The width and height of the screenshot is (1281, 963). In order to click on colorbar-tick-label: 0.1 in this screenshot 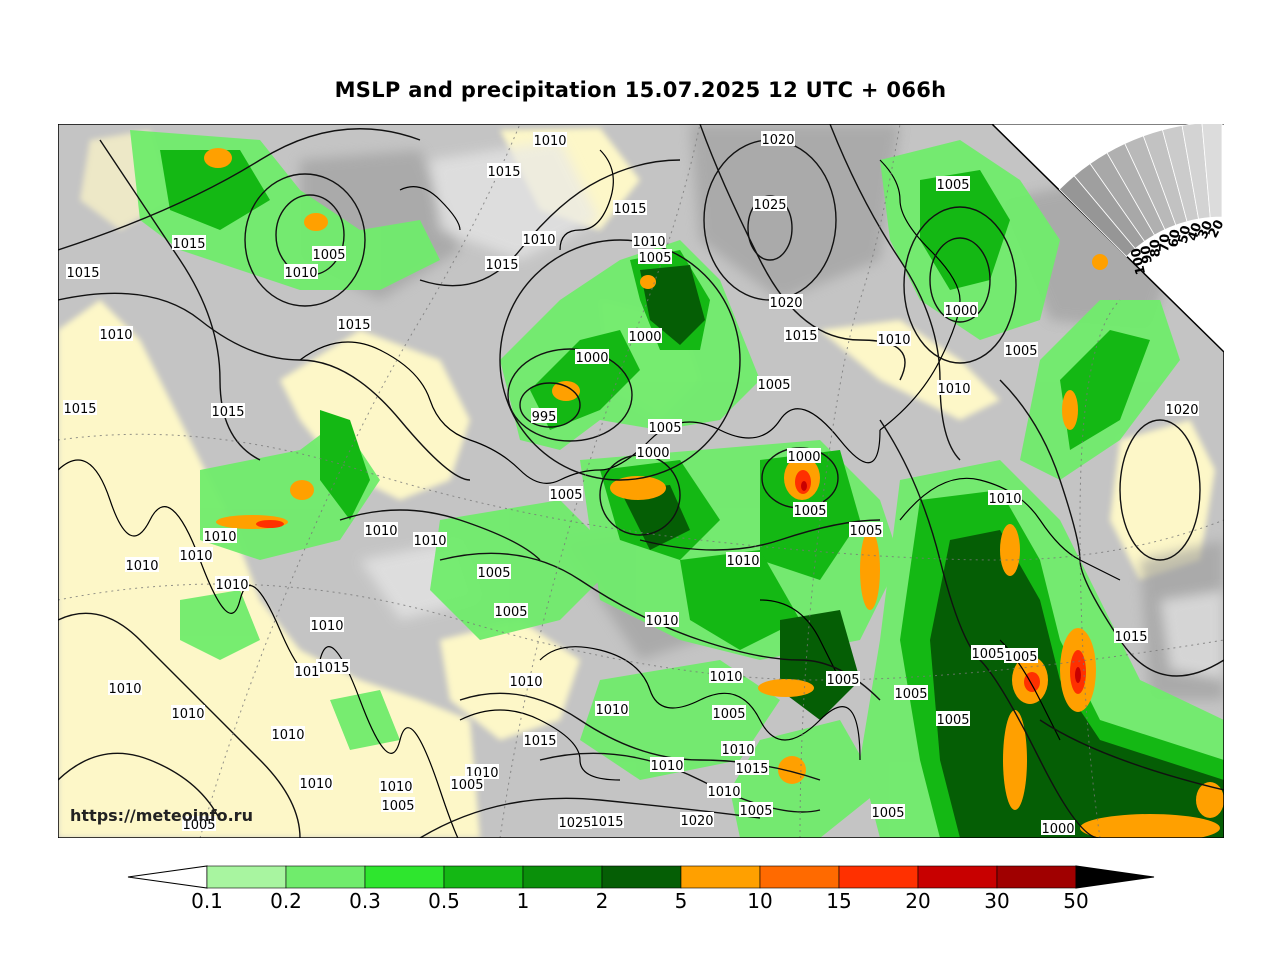, I will do `click(207, 901)`.